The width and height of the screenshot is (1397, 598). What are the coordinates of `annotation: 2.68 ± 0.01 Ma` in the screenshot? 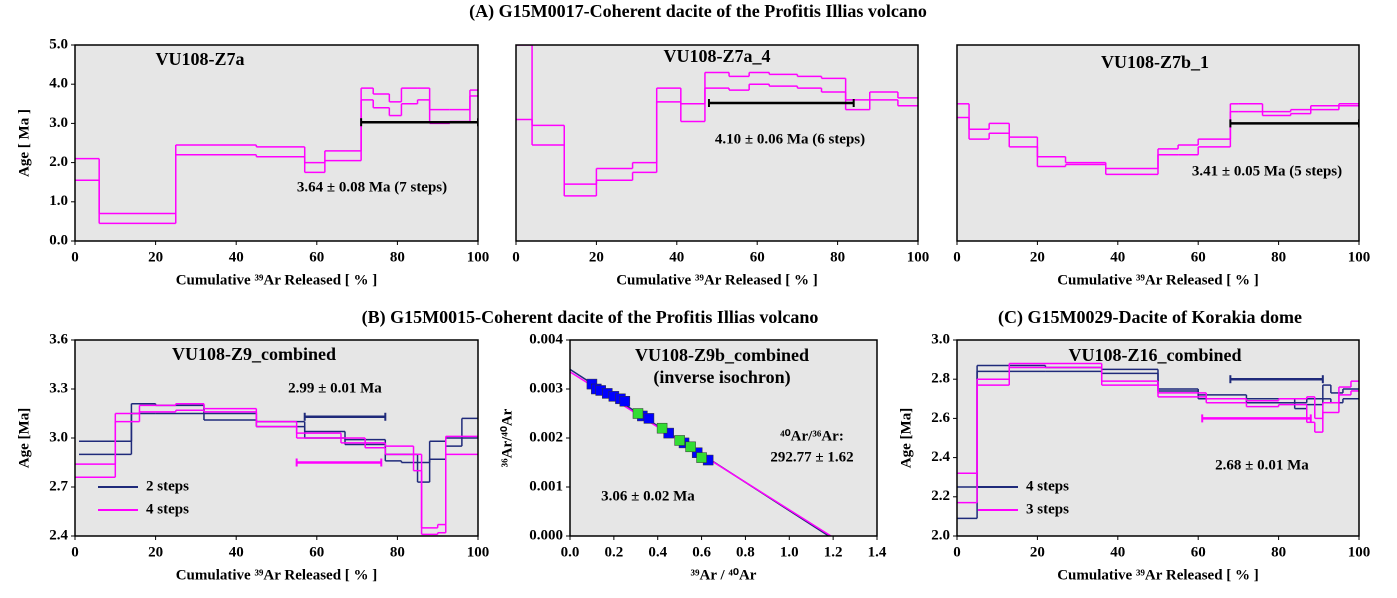 It's located at (1262, 465).